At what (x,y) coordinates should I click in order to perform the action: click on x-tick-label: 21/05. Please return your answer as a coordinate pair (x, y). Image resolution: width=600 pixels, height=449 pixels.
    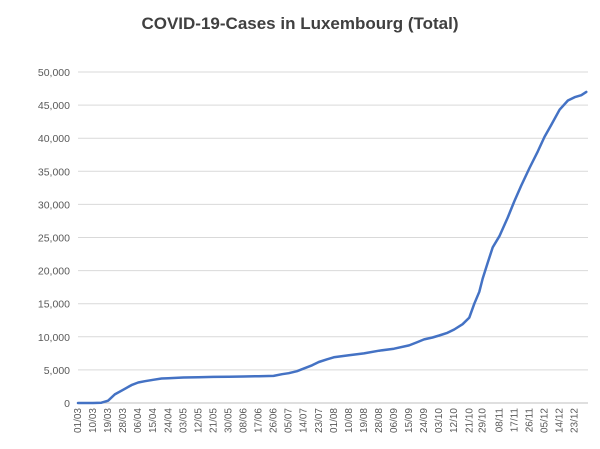
    Looking at the image, I should click on (213, 420).